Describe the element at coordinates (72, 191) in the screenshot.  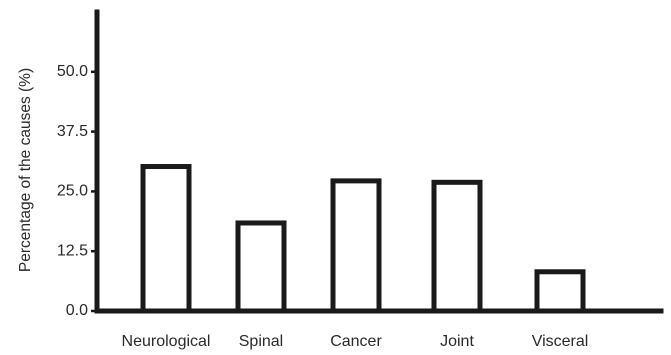
I see `y-tick-label: 25.0` at that location.